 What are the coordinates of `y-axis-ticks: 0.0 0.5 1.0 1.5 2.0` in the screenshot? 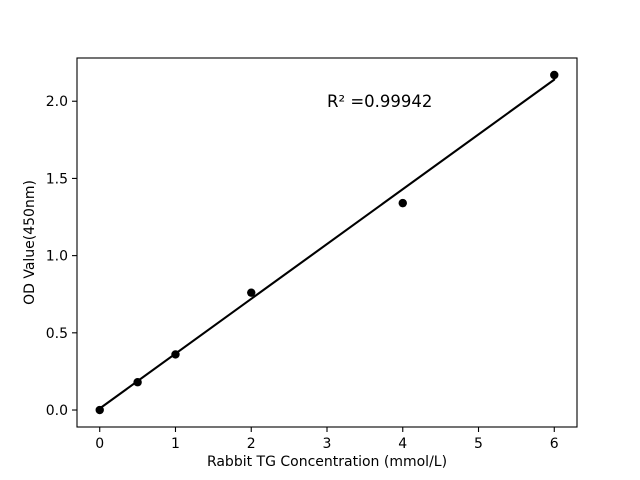 It's located at (61, 256).